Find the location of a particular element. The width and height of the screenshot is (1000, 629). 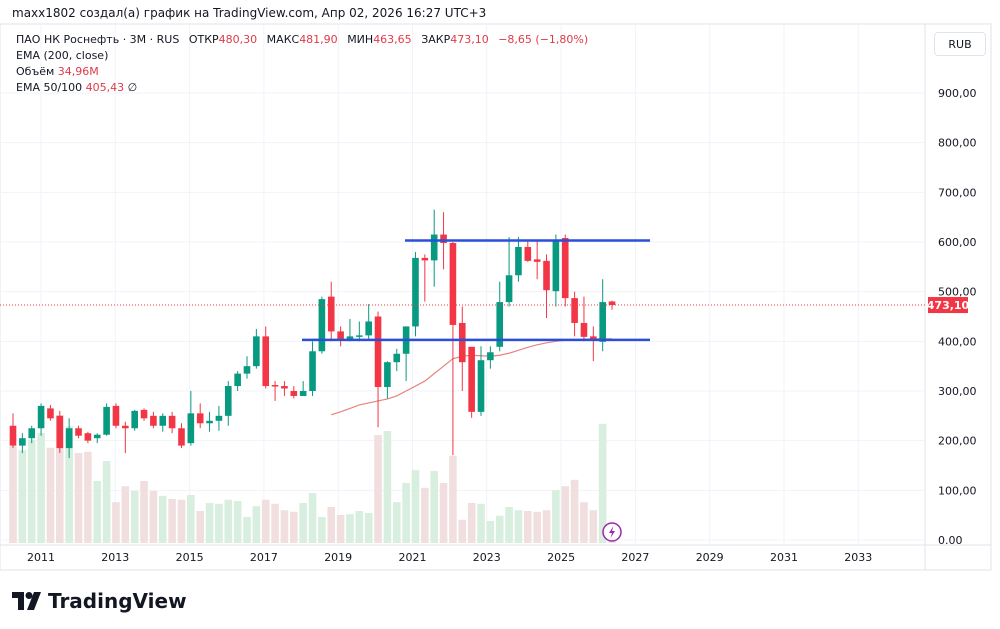

x-tick-label: 2011 is located at coordinates (41, 557).